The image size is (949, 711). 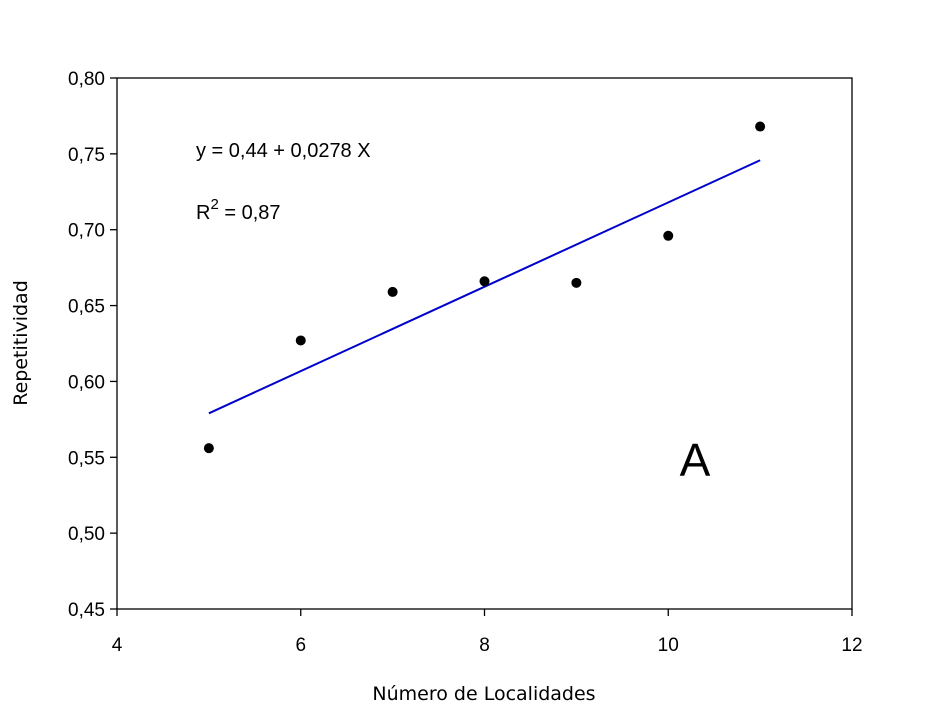 What do you see at coordinates (86, 307) in the screenshot?
I see `y-tick-label: 0,65` at bounding box center [86, 307].